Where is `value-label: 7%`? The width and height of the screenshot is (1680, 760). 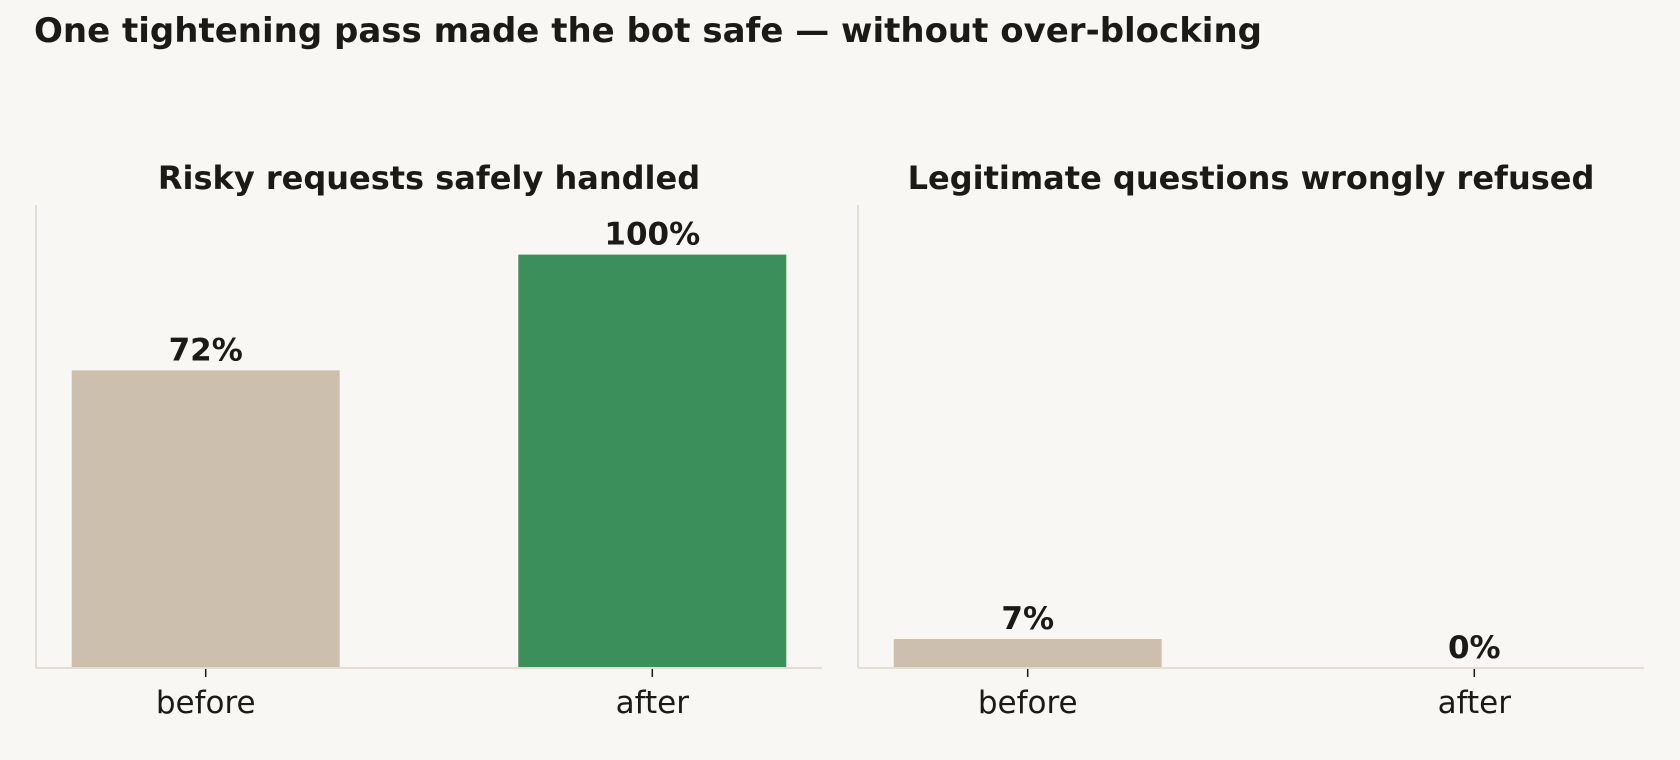
value-label: 7% is located at coordinates (1027, 619).